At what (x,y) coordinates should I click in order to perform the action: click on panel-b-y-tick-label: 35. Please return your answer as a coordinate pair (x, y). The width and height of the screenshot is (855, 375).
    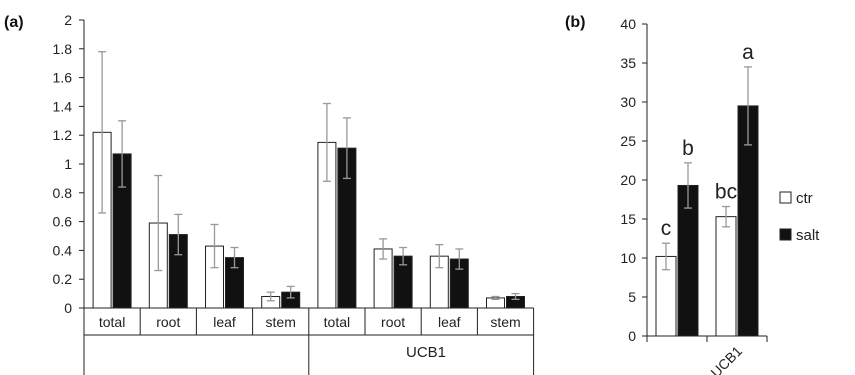
    Looking at the image, I should click on (628, 63).